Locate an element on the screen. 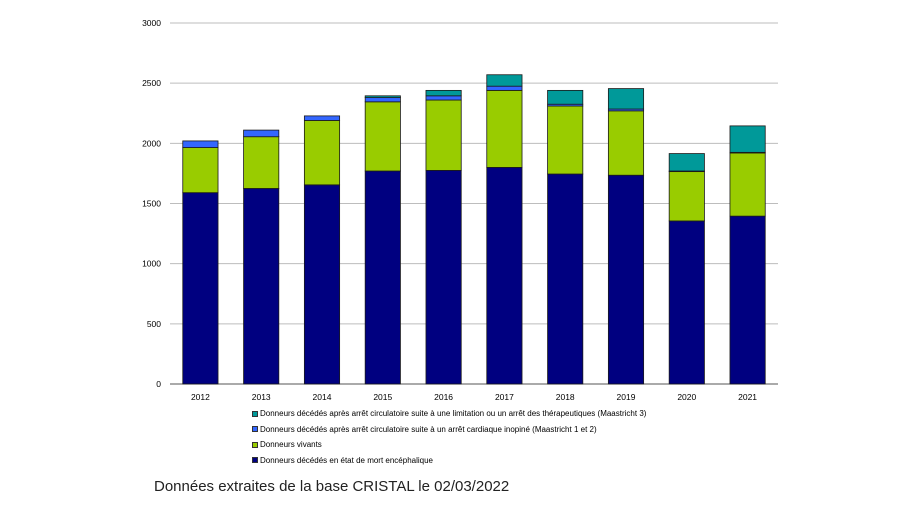  x-tick-label: 2020 is located at coordinates (686, 396).